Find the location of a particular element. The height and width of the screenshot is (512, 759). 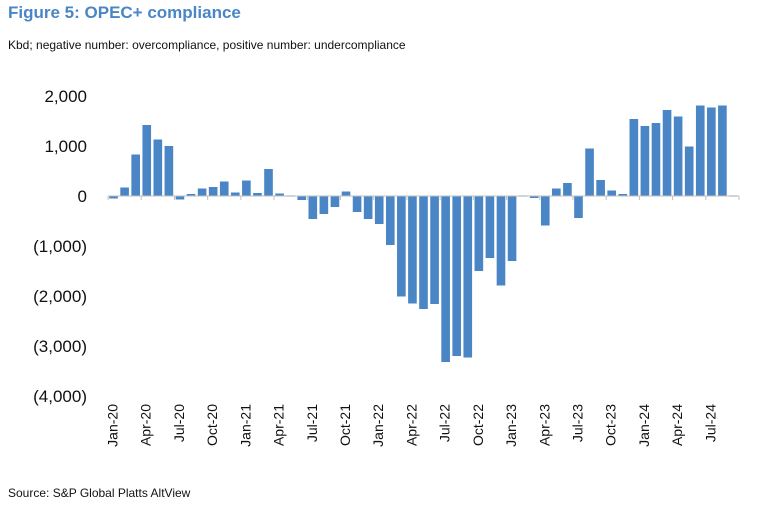

x-tick-label: Jan-20 is located at coordinates (113, 425).